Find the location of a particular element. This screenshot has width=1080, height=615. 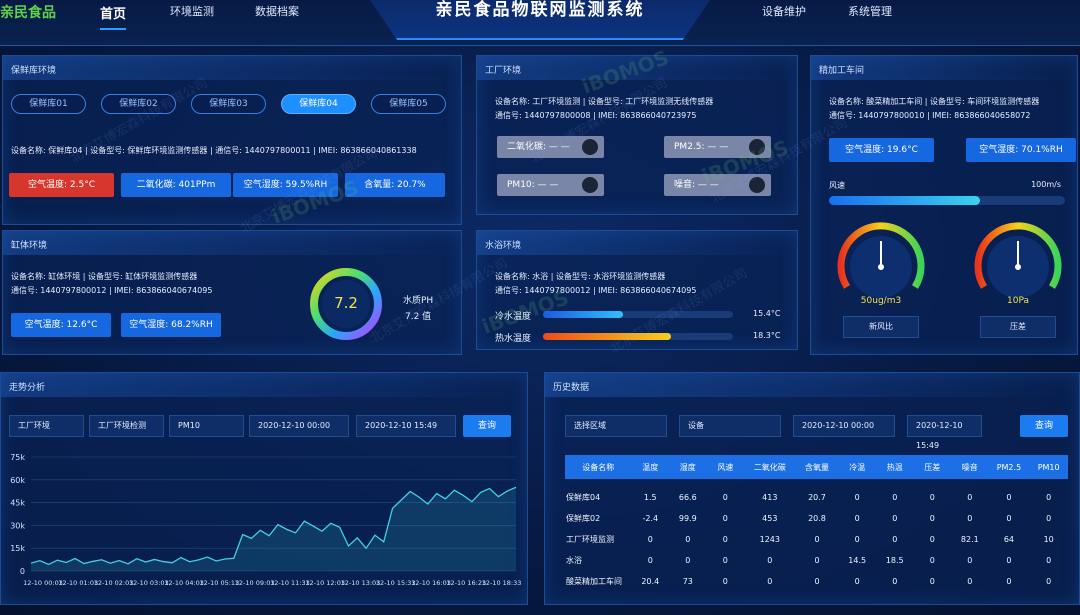

panel-title: 工厂环境 is located at coordinates (503, 71).